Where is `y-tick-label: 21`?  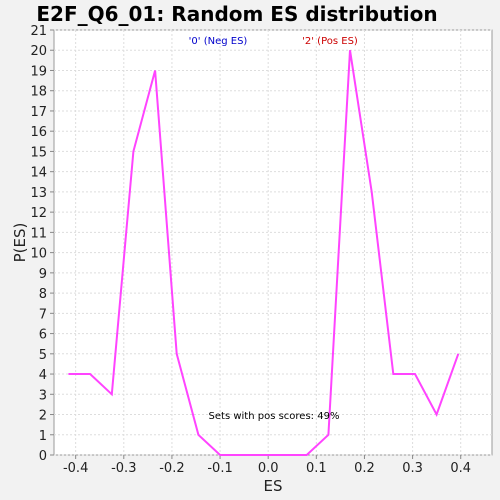 y-tick-label: 21 is located at coordinates (38, 31).